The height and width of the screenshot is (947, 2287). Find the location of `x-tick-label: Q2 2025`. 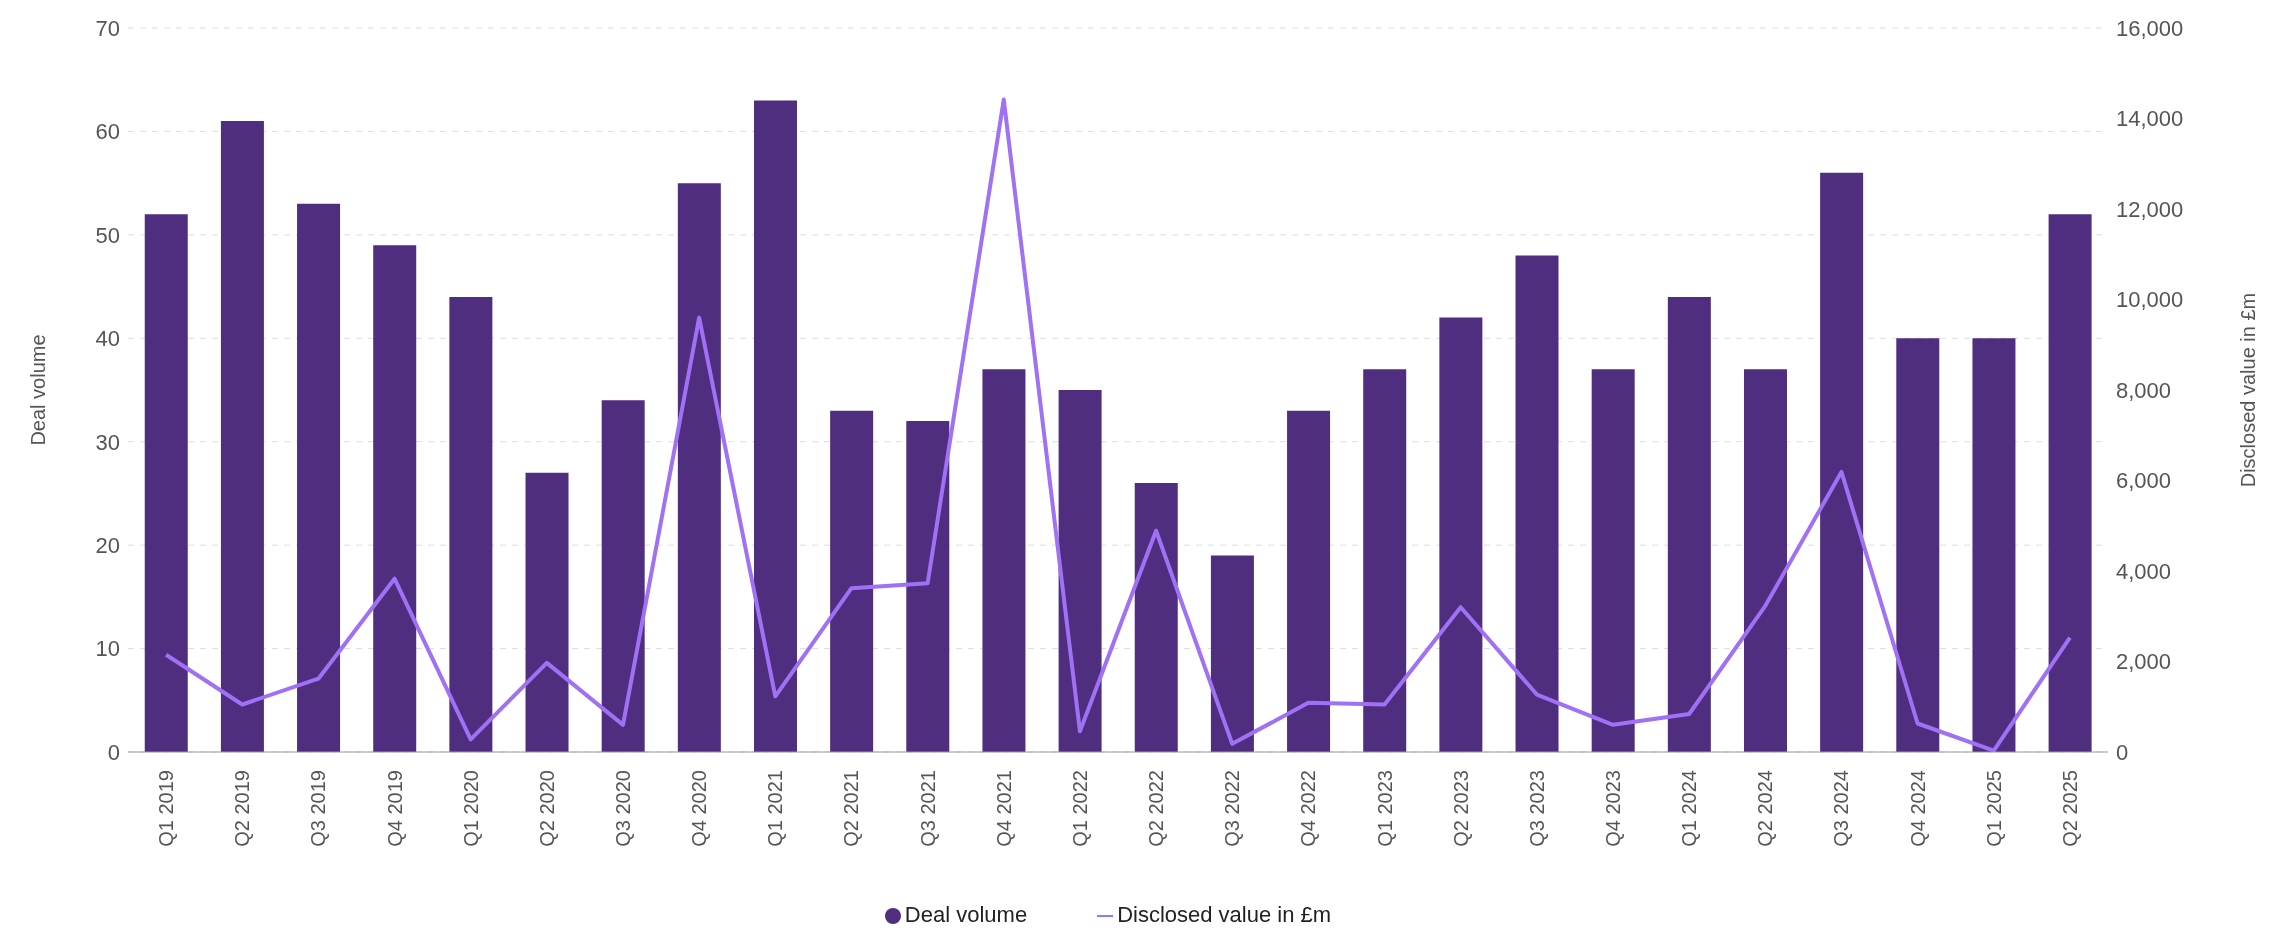

x-tick-label: Q2 2025 is located at coordinates (2069, 808).